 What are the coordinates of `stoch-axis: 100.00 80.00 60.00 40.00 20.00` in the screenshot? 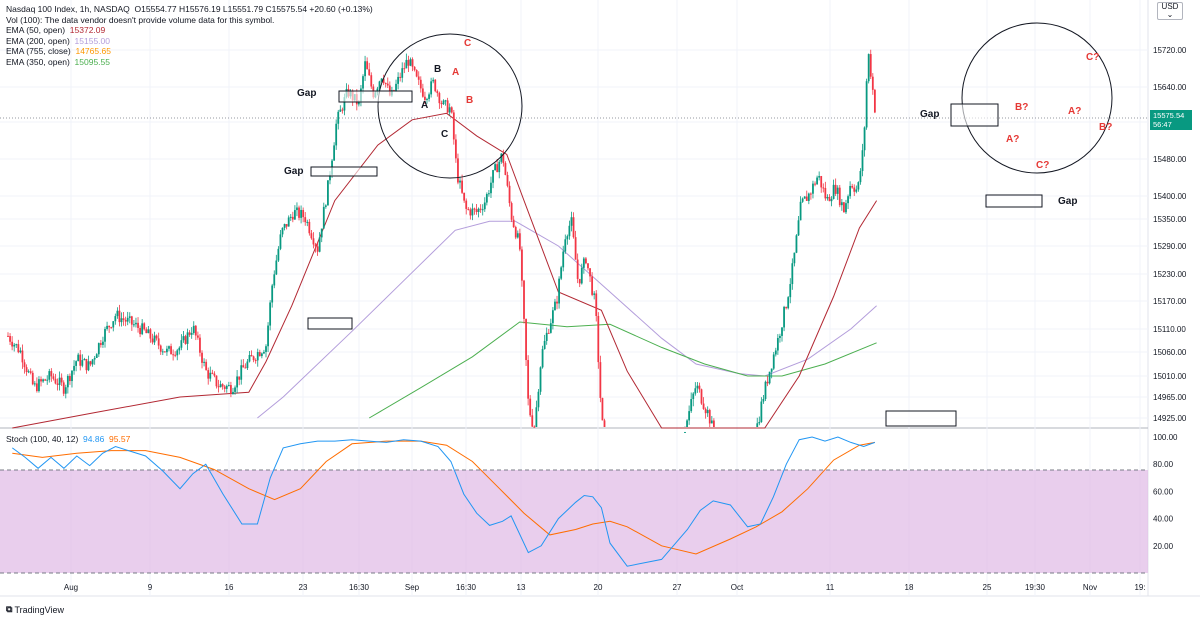 It's located at (1165, 492).